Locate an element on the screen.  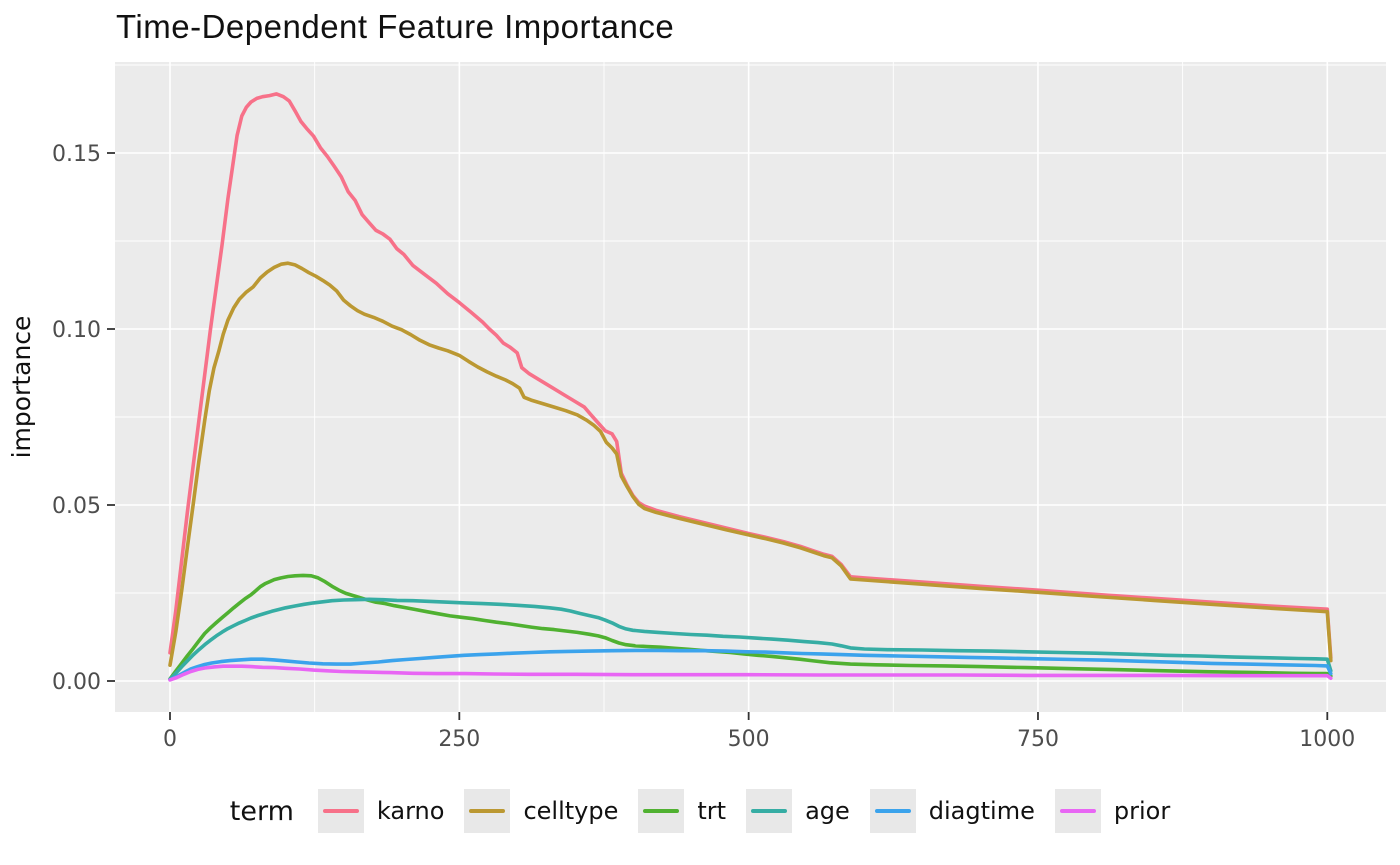
legend: term karno celltype trt age diagtime prior is located at coordinates (700, 811).